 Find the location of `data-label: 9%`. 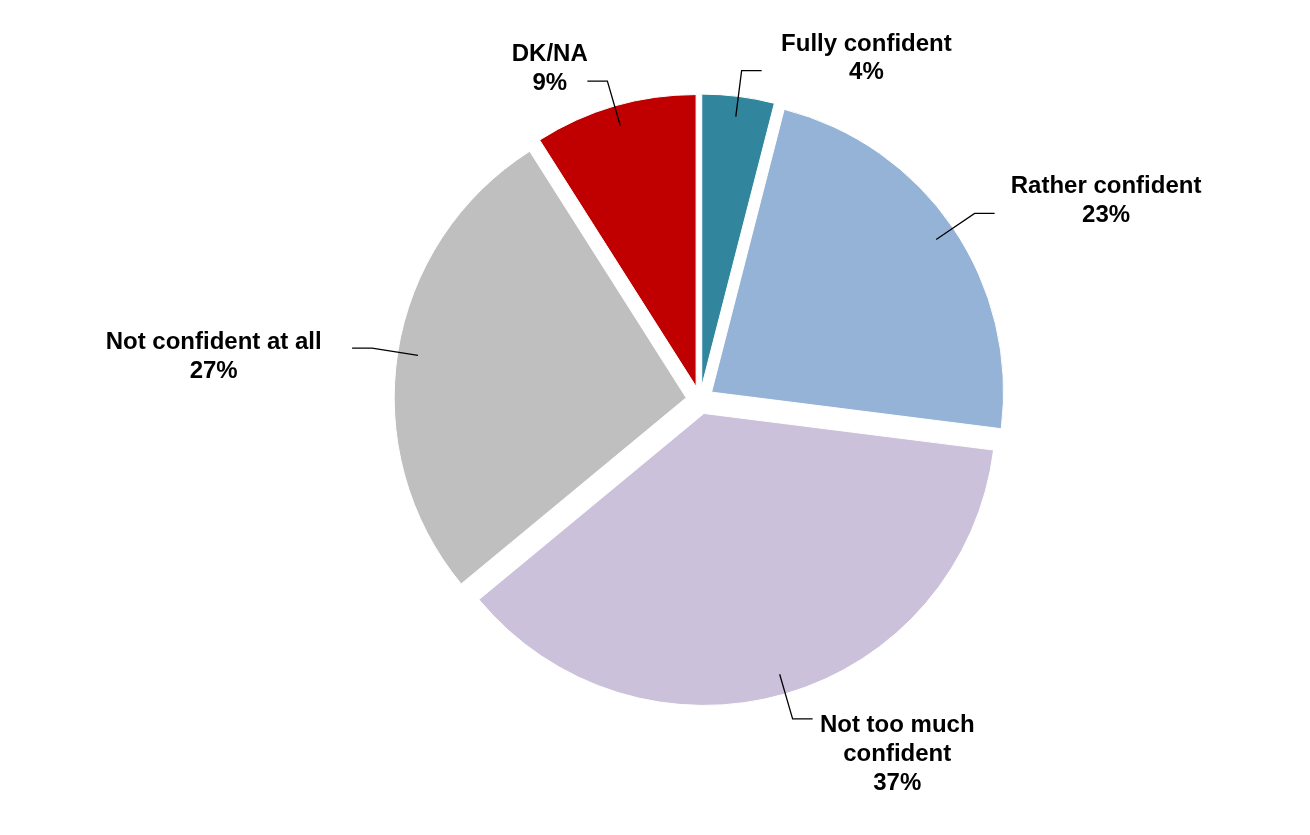

data-label: 9% is located at coordinates (550, 82).